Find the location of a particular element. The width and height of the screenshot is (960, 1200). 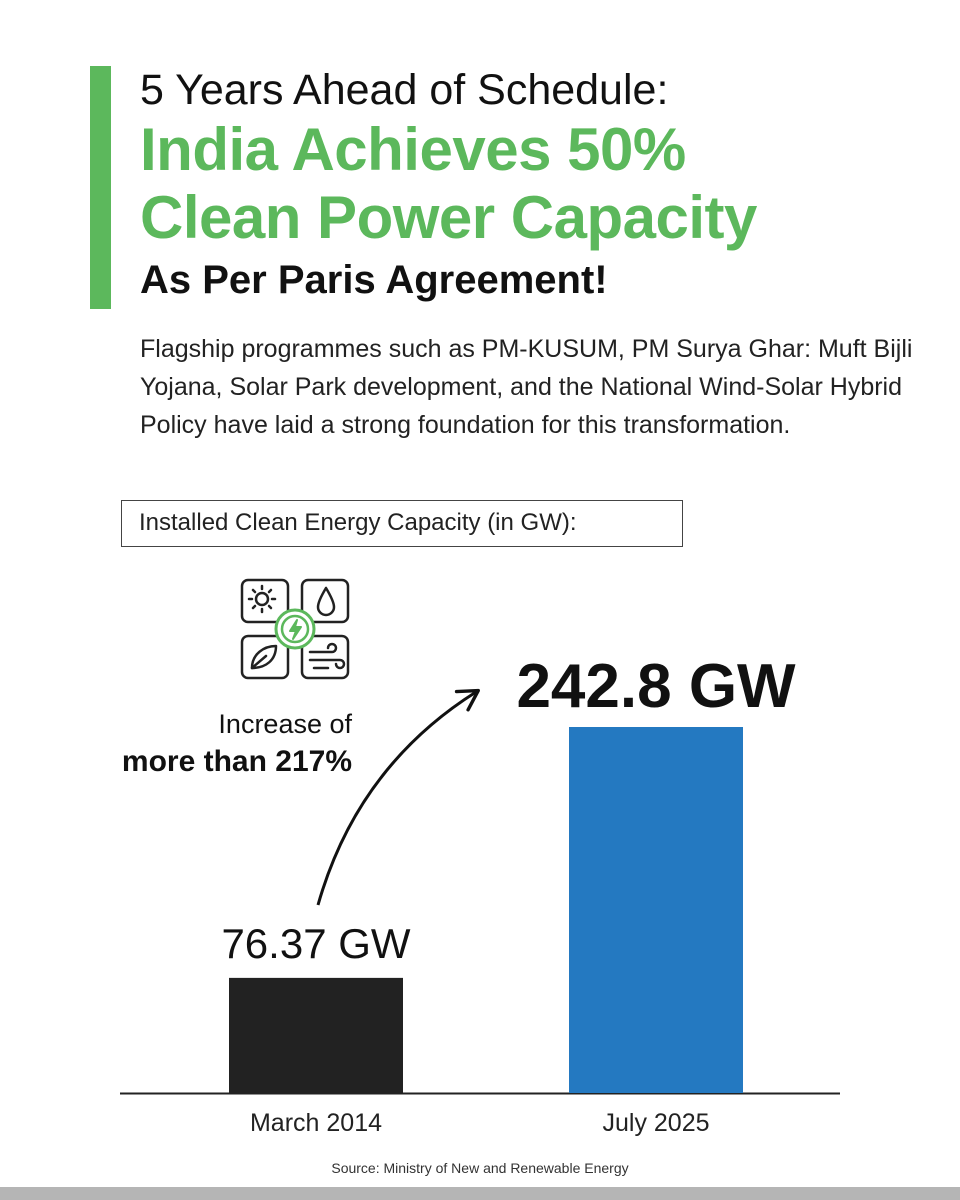

headline-line4: As Per Paris Agreement! is located at coordinates (374, 280).